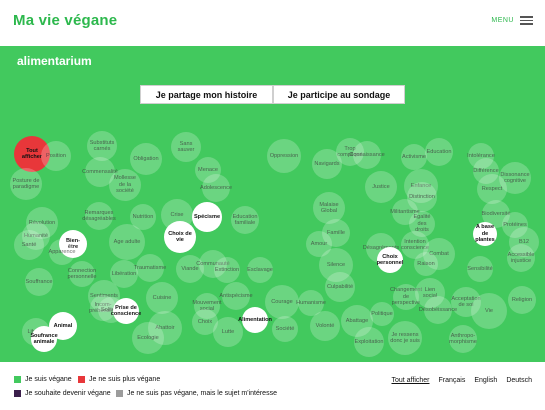 The height and width of the screenshot is (410, 545). Describe the element at coordinates (426, 264) in the screenshot. I see `topic-bubble: Raison` at that location.